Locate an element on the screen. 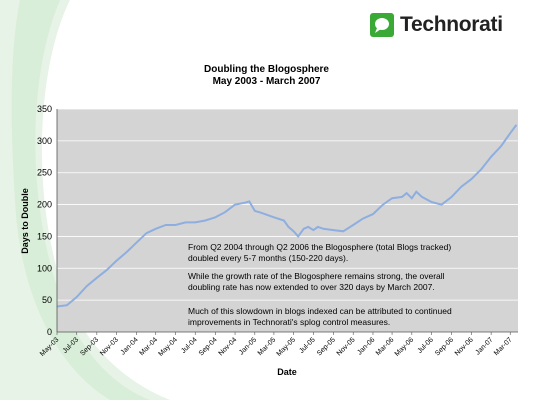  x-tick-label: Jan-04 is located at coordinates (130, 346).